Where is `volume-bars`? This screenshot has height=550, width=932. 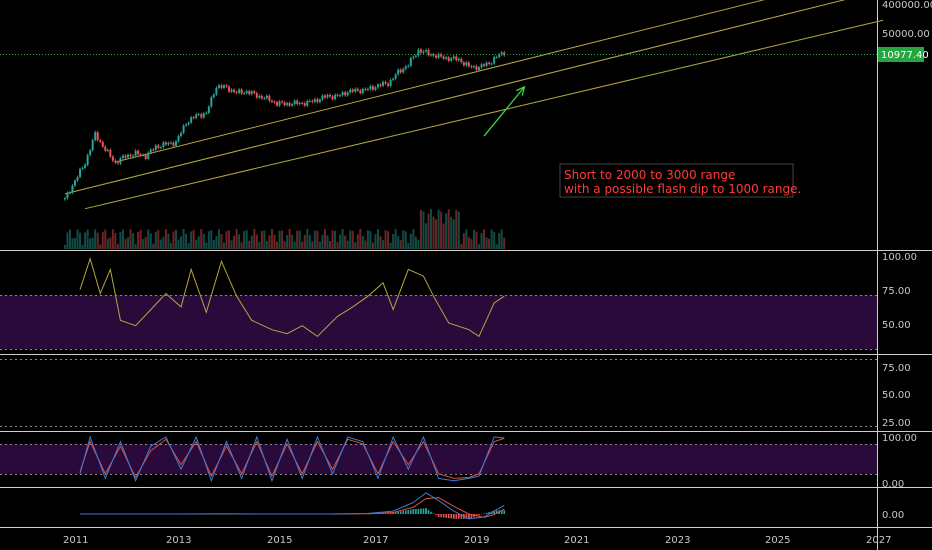 volume-bars is located at coordinates (284, 229).